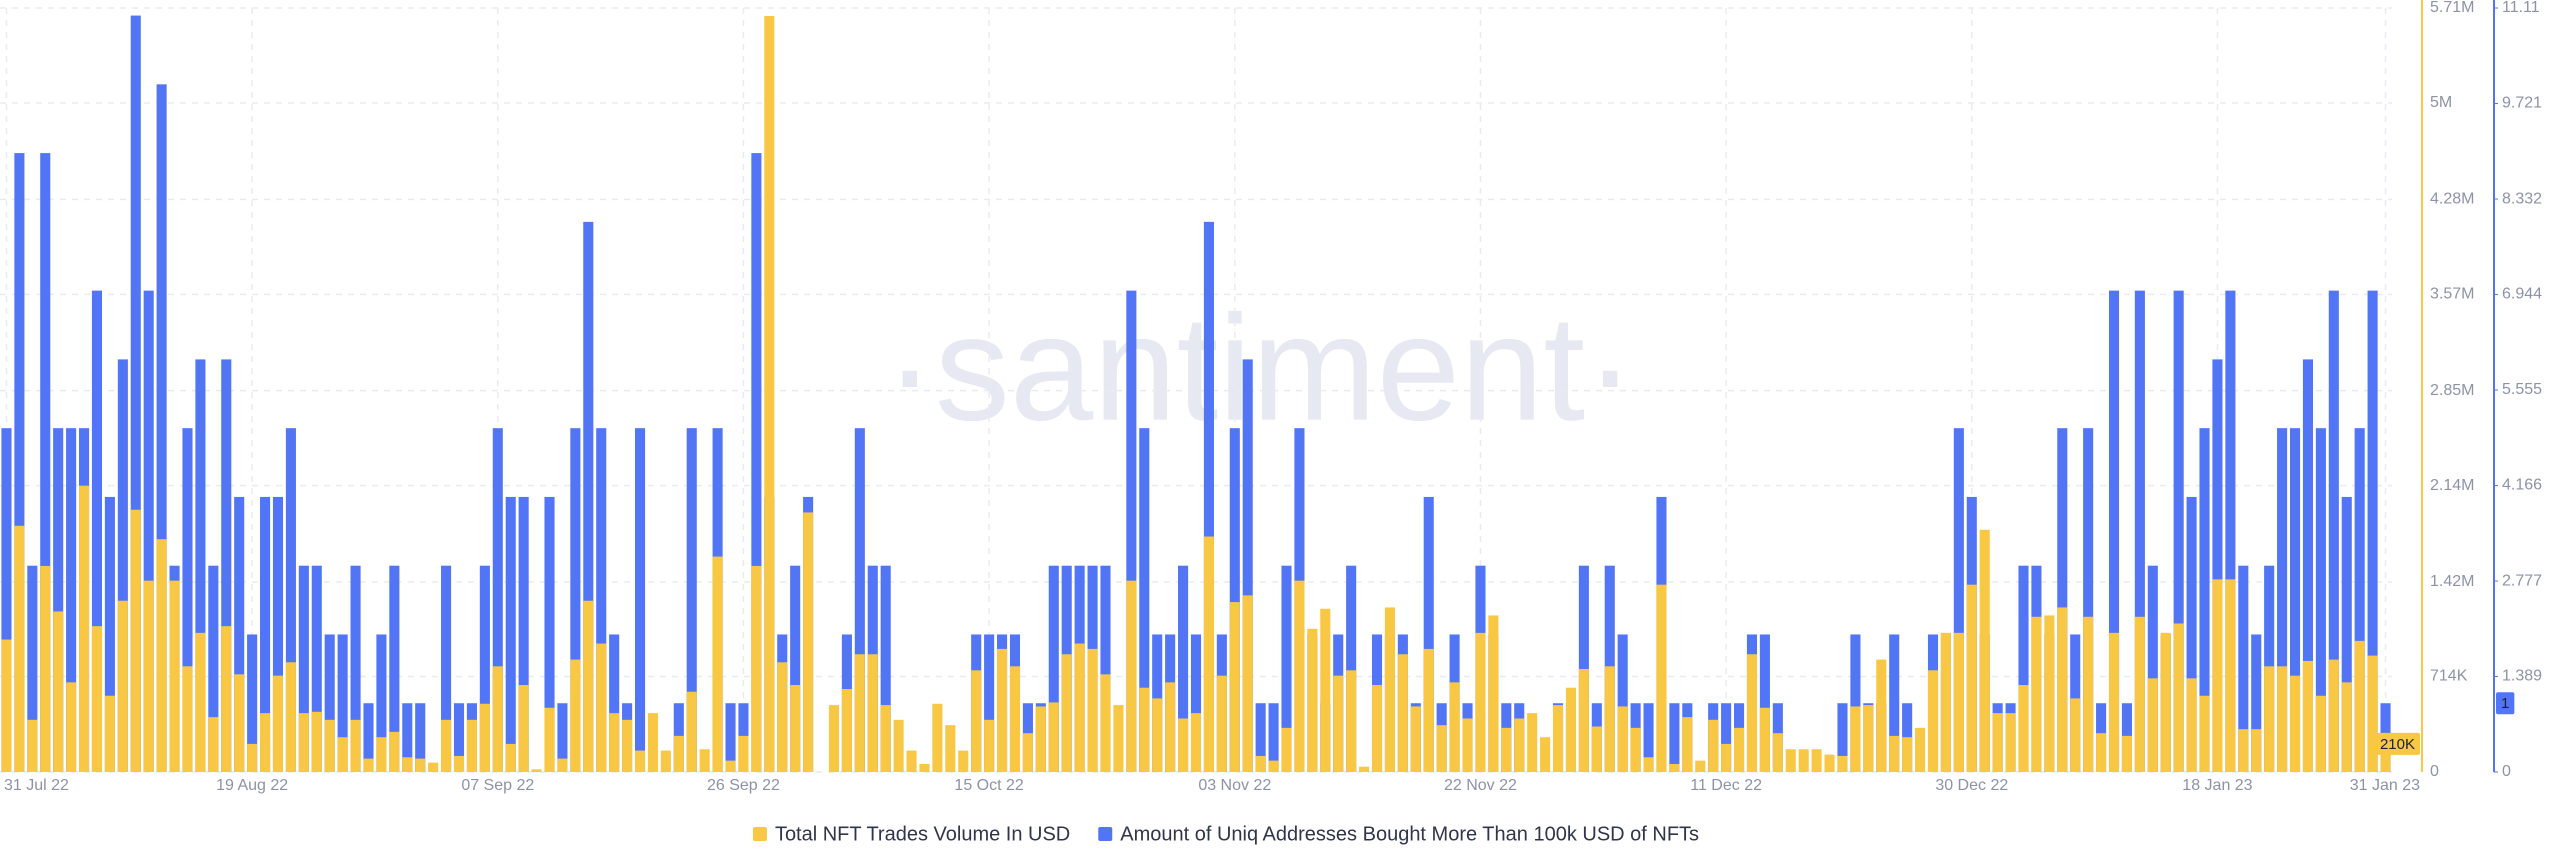 The height and width of the screenshot is (867, 2560). What do you see at coordinates (2522, 485) in the screenshot?
I see `y2-tick-label: 4.166` at bounding box center [2522, 485].